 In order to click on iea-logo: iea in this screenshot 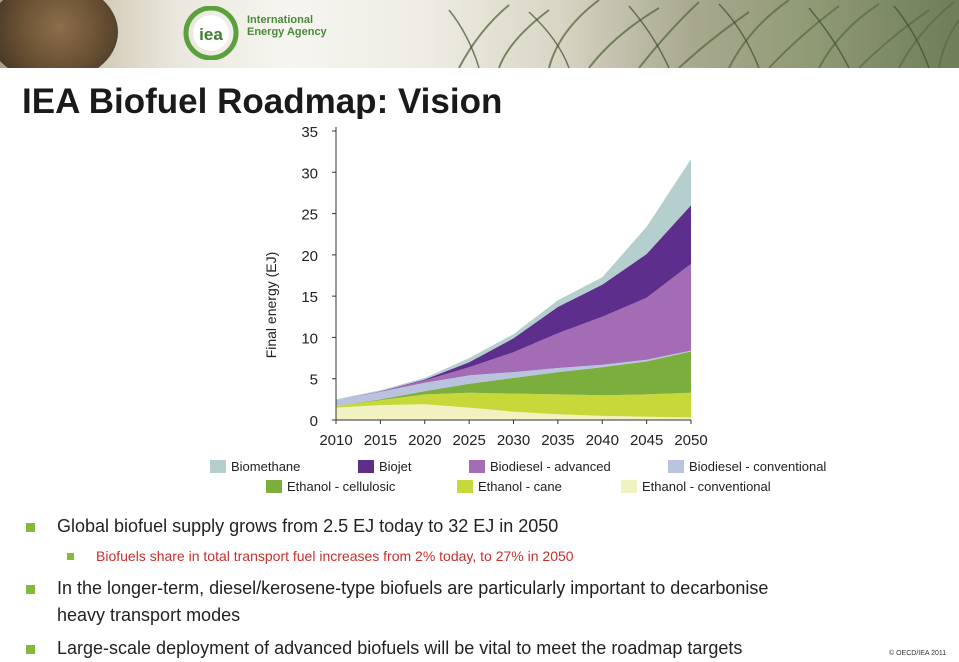, I will do `click(211, 33)`.